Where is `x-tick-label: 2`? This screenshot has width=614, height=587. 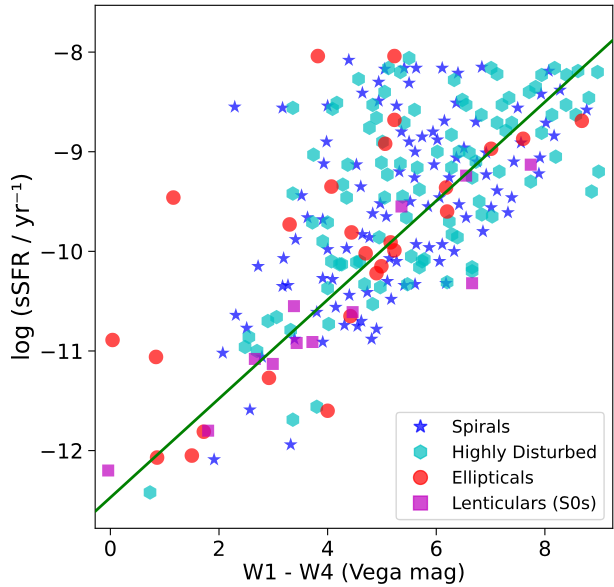
x-tick-label: 2 is located at coordinates (219, 548).